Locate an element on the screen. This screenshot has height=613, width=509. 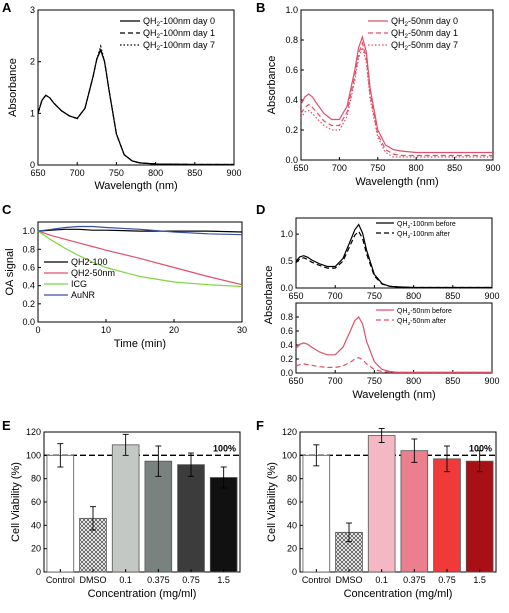
legend-entry-rest: -50nm day 0 is located at coordinates (433, 21).